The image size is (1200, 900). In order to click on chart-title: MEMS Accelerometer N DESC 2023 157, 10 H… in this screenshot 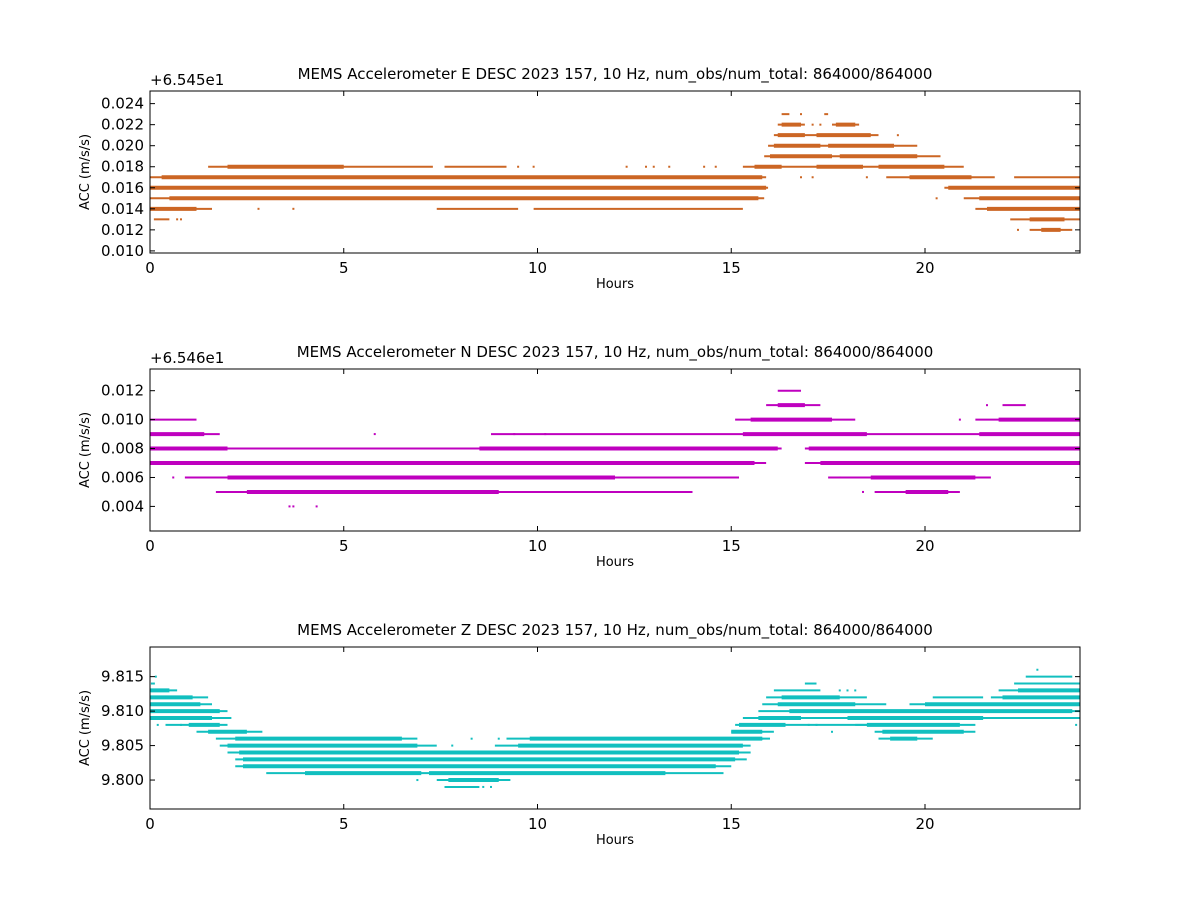, I will do `click(615, 352)`.